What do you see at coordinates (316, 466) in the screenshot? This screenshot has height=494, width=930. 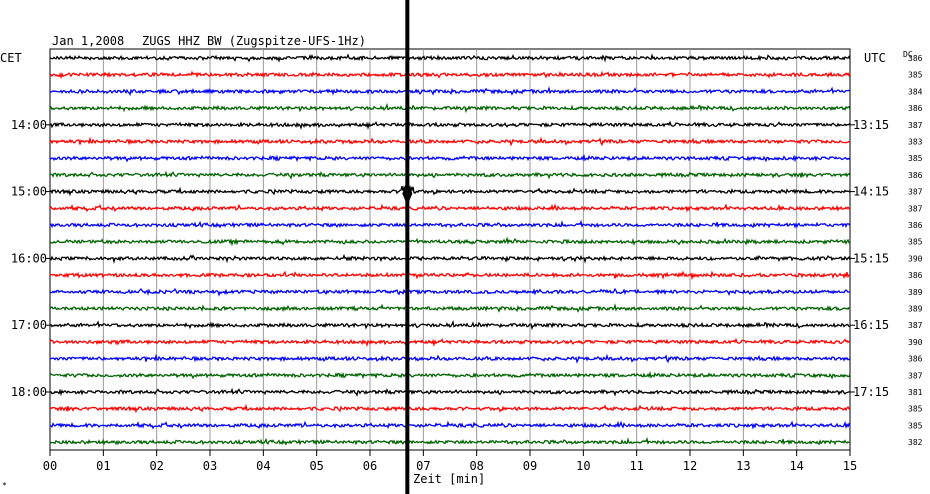 I see `x-tick-label: 05` at bounding box center [316, 466].